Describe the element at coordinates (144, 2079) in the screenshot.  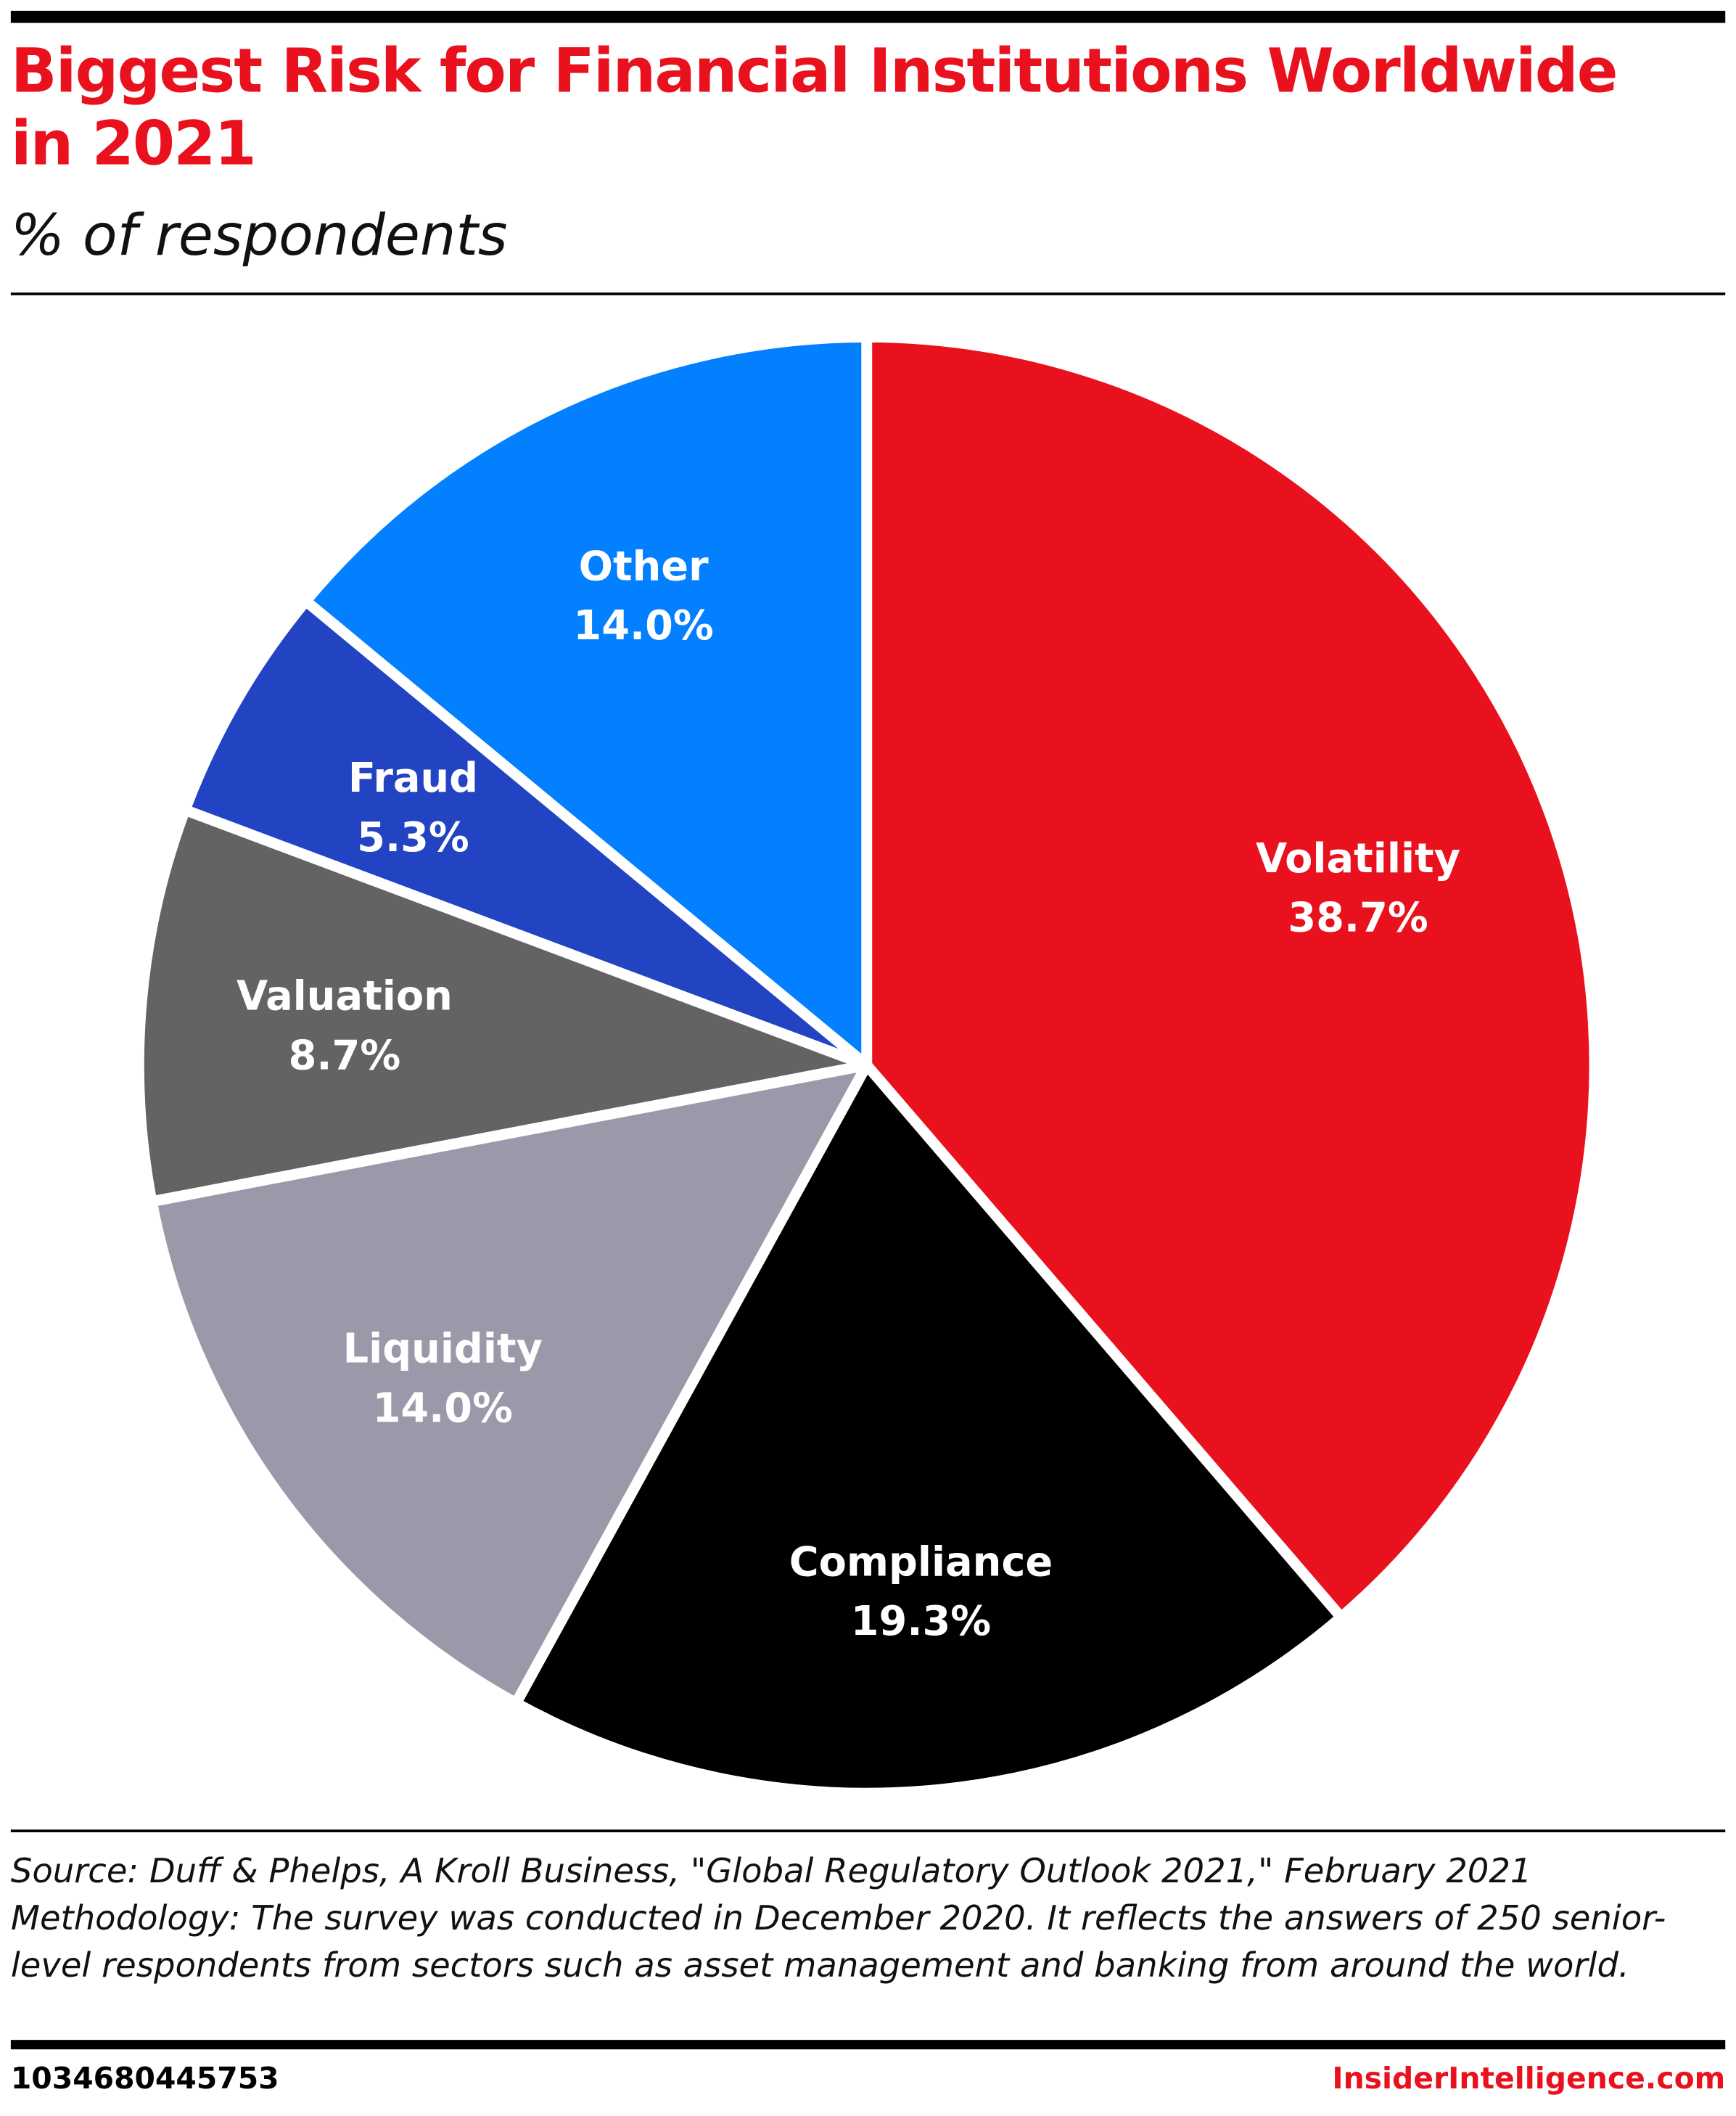
I see `chart-id: 1034680445753` at that location.